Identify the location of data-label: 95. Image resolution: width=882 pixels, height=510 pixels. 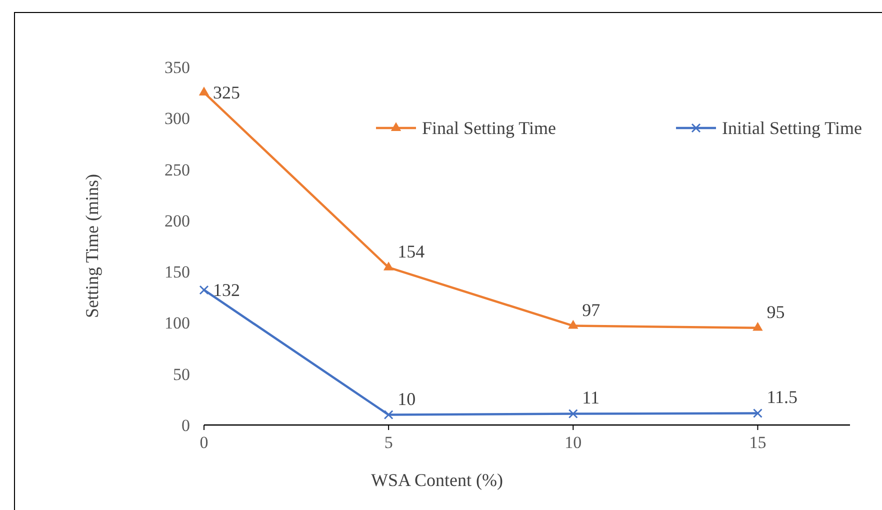
(775, 312).